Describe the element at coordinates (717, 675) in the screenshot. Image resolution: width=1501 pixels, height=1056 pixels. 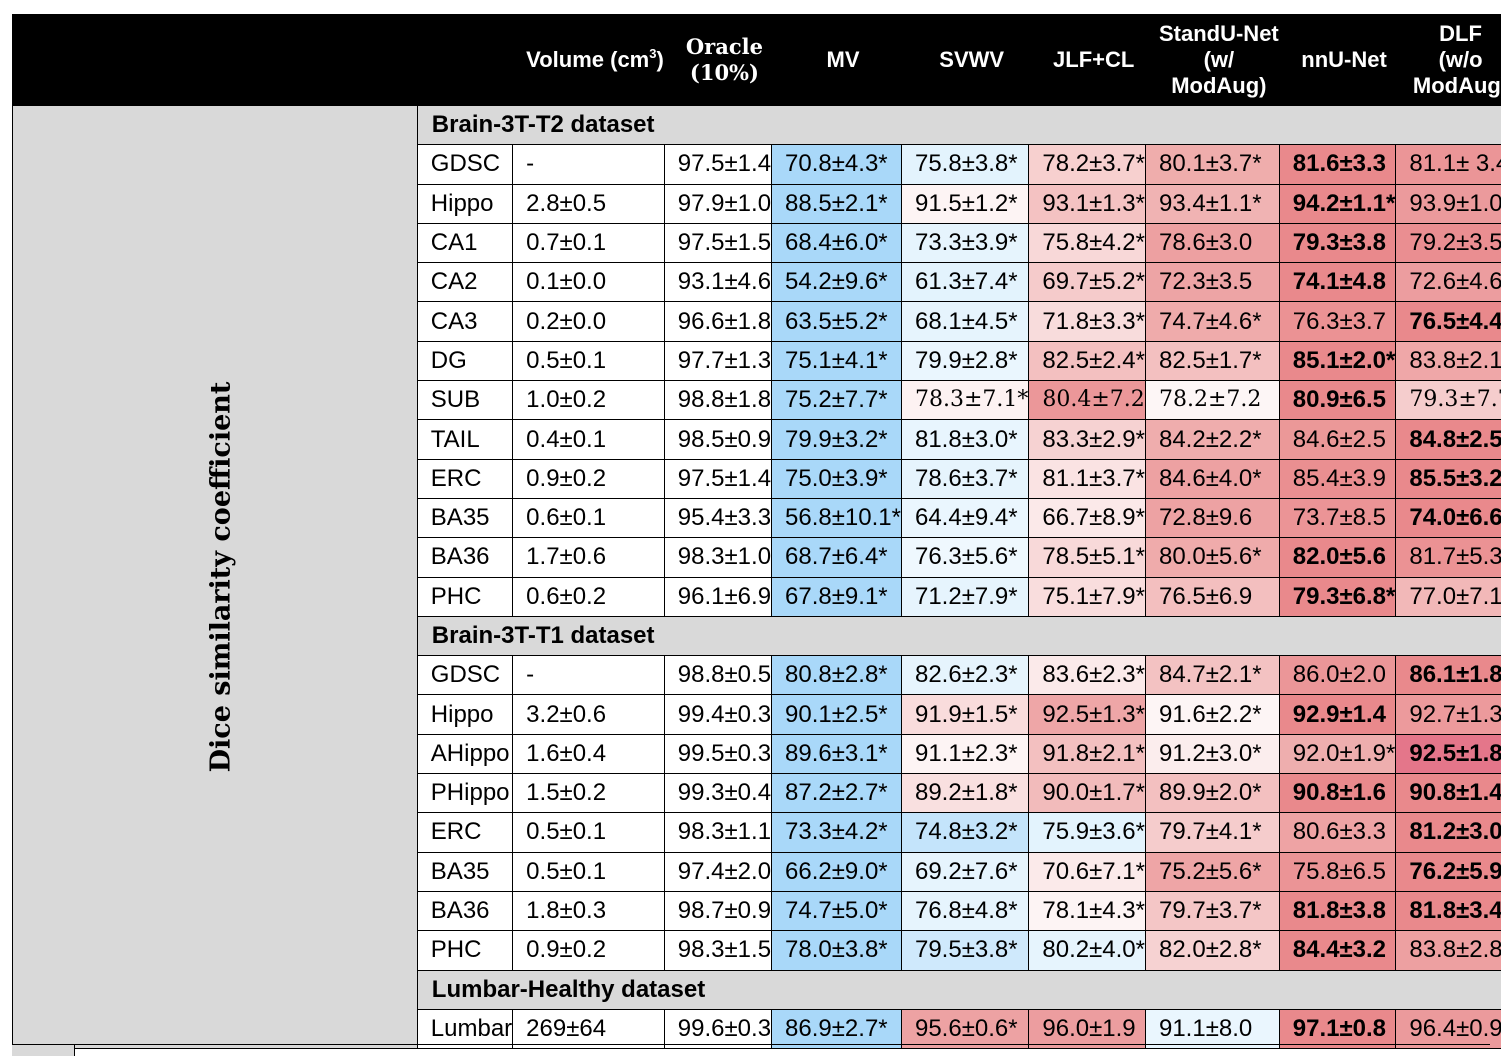
I see `value-cell: 98.8±0.5` at that location.